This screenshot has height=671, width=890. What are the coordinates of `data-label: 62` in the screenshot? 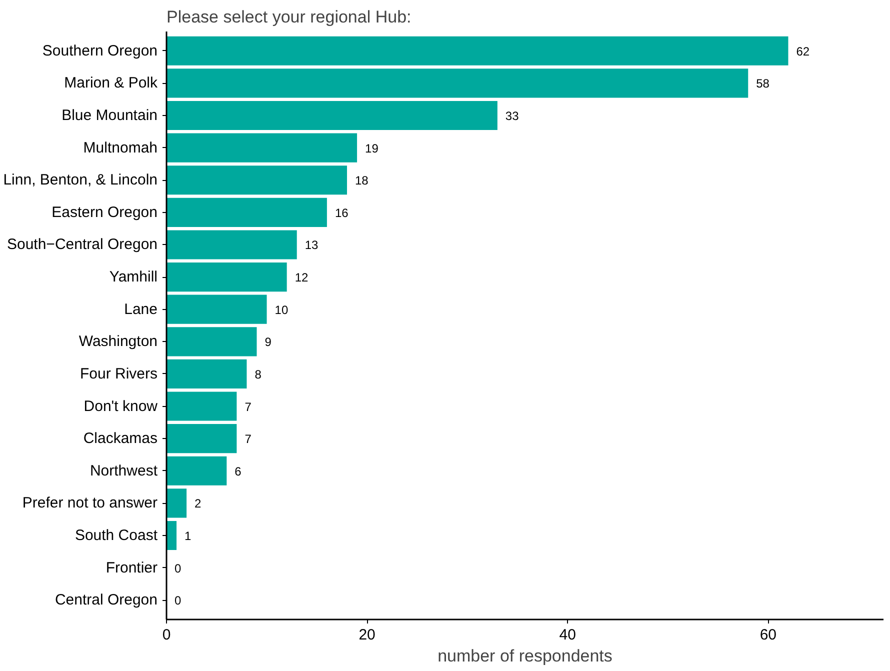 It's located at (803, 51).